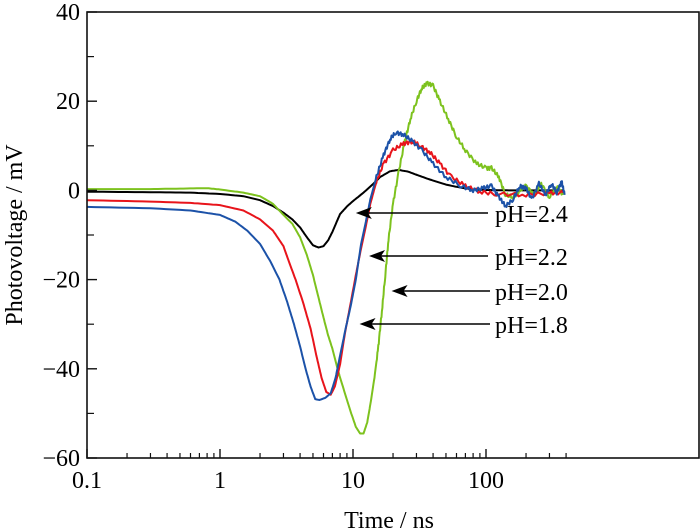  I want to click on x-axis-title: Time / ns, so click(389, 520).